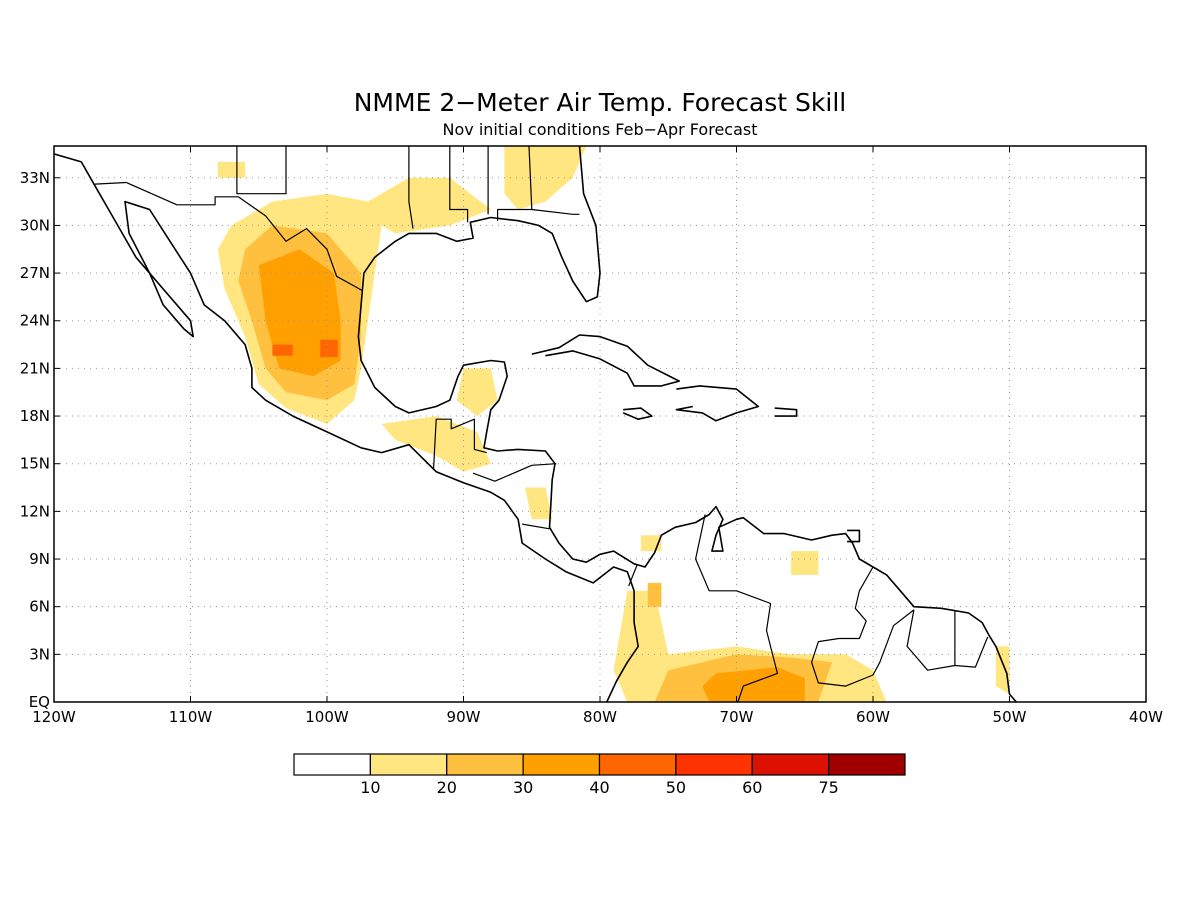 The image size is (1200, 900). I want to click on suriname-lines, so click(931, 640).